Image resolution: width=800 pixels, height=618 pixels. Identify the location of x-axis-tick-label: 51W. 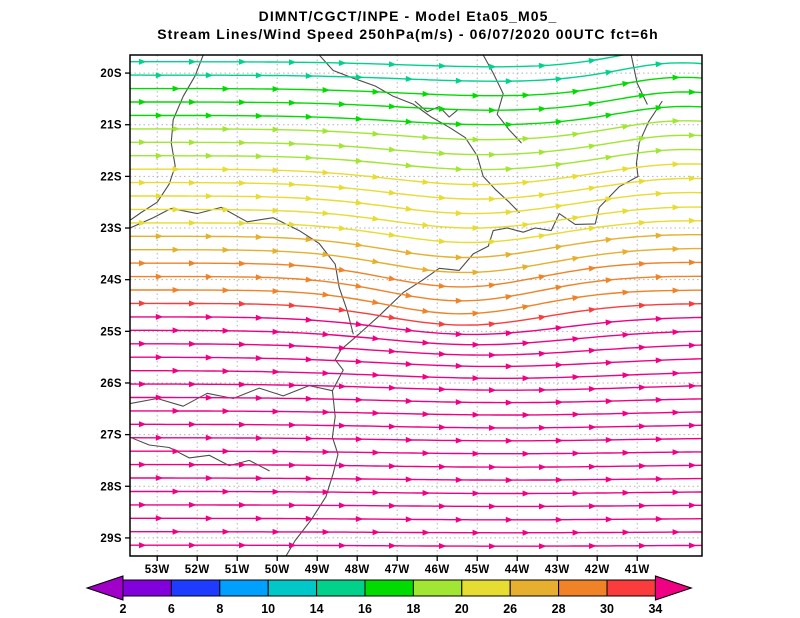
(237, 570).